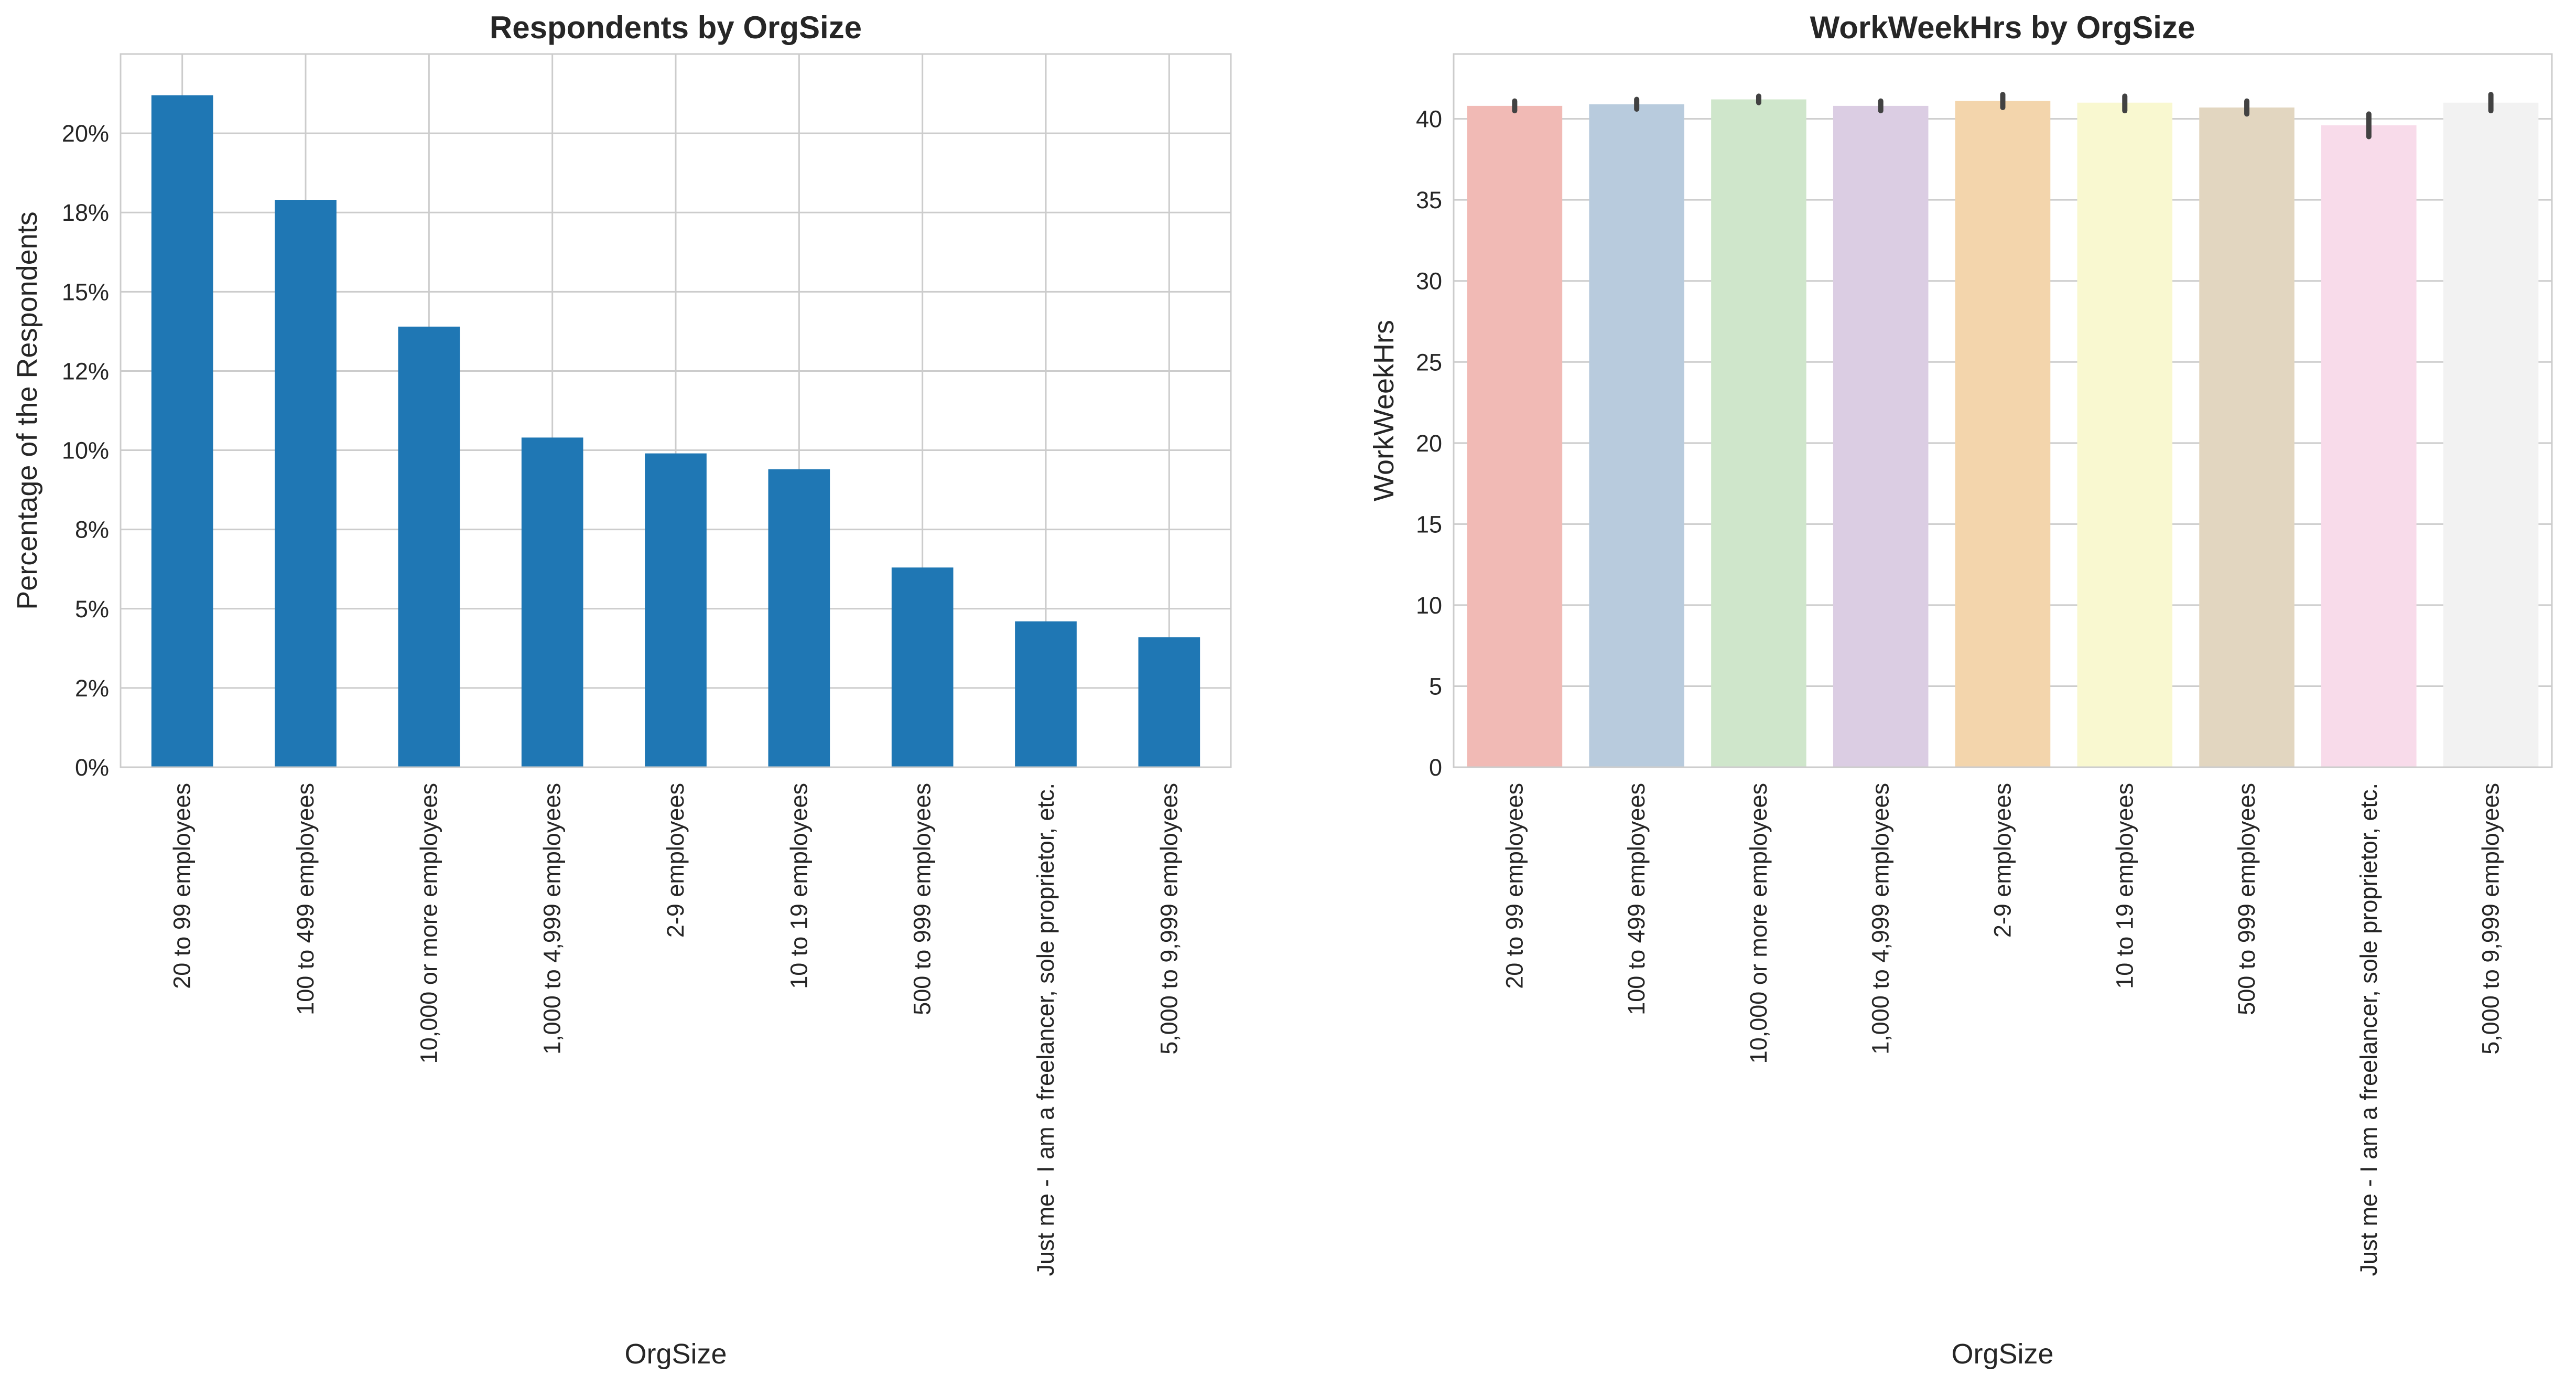  Describe the element at coordinates (2246, 899) in the screenshot. I see `workweekhrs-x-tick-label: 500 to 999 employees` at that location.